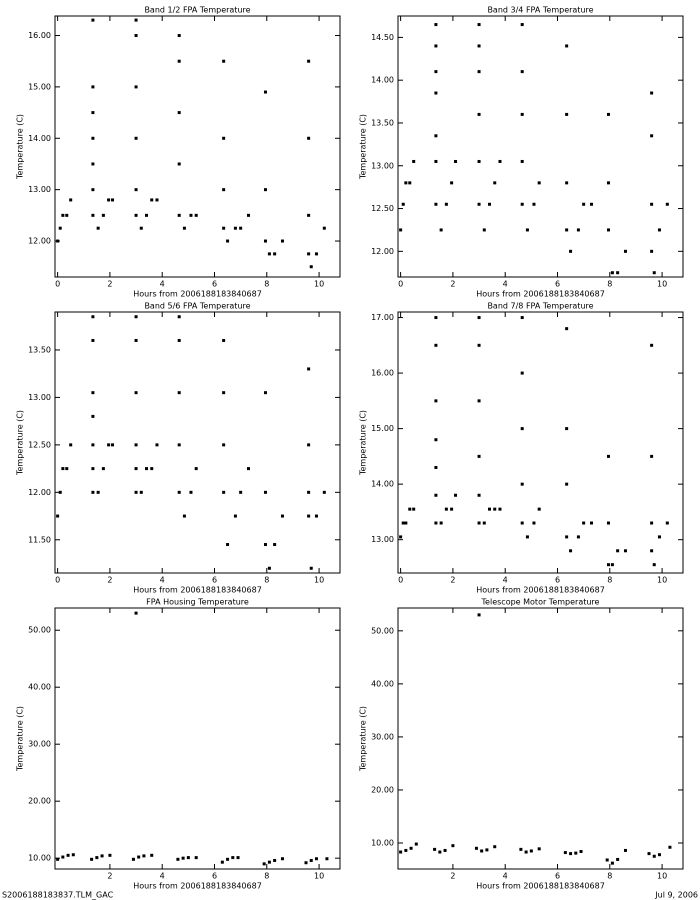  Describe the element at coordinates (20, 739) in the screenshot. I see `y-axis-label: Temperature (C)` at that location.